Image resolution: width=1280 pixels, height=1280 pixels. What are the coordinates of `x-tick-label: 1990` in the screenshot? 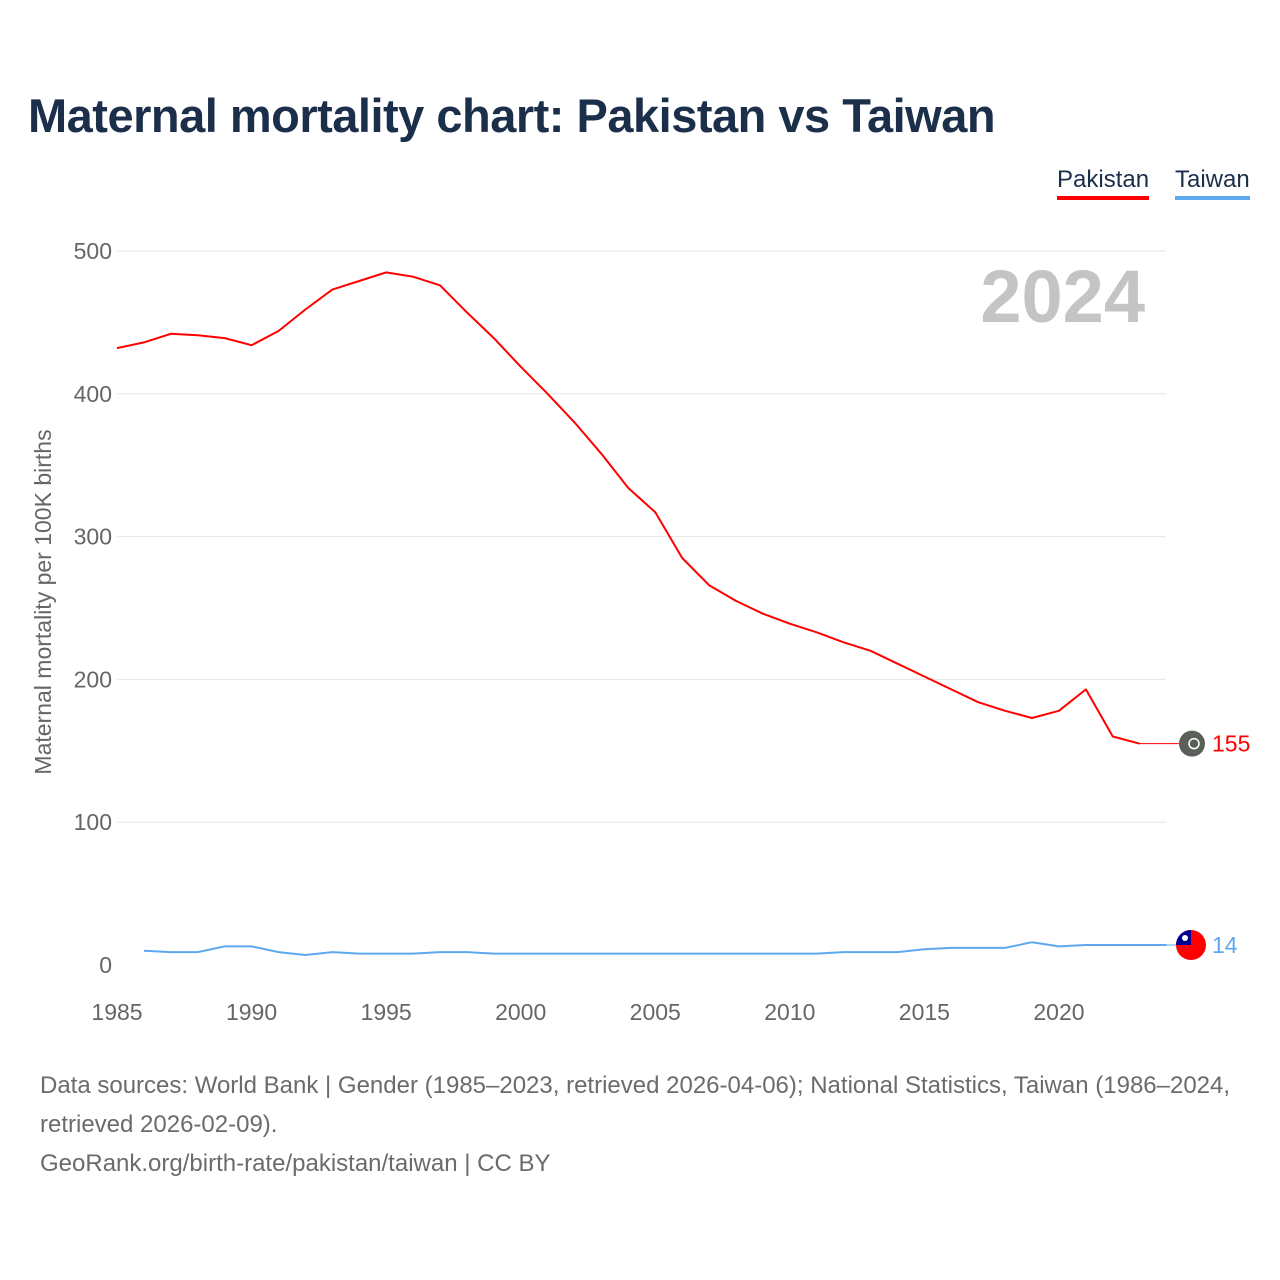 It's located at (251, 1012).